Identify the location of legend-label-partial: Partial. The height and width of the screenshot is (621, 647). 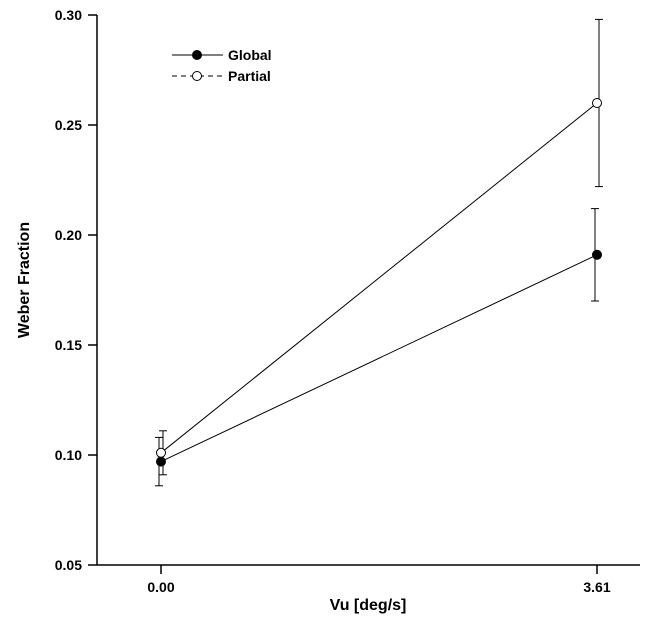
(249, 76).